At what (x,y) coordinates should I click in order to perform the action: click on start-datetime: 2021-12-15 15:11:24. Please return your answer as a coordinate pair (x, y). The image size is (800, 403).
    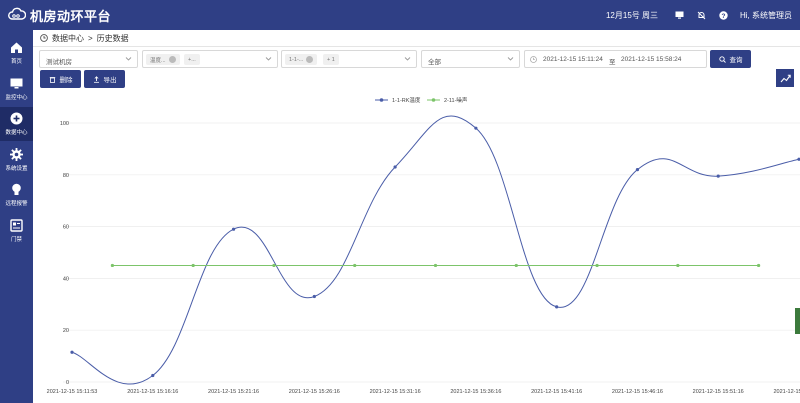
    Looking at the image, I should click on (573, 59).